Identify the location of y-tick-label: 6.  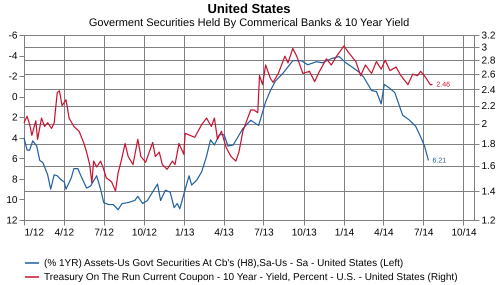
(15, 159).